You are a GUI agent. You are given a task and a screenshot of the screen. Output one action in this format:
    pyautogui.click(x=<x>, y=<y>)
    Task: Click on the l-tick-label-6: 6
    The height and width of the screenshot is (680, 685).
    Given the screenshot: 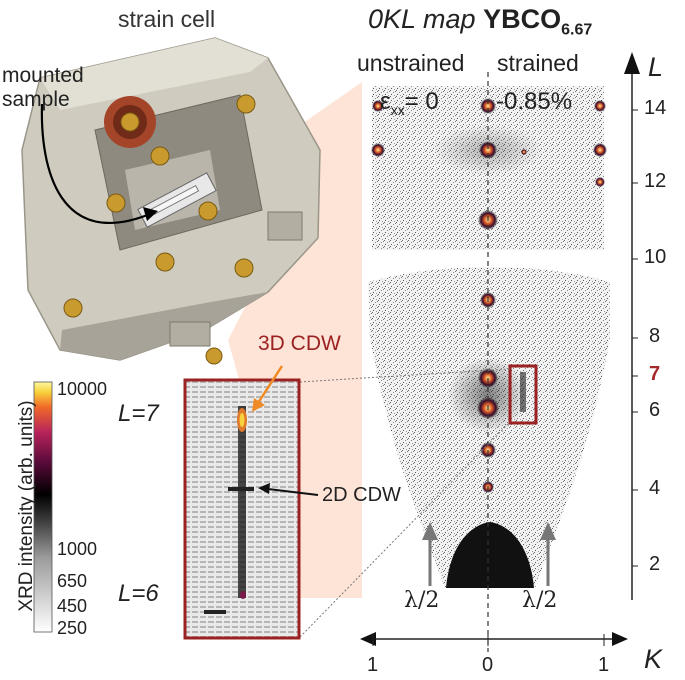 What is the action you would take?
    pyautogui.click(x=655, y=410)
    